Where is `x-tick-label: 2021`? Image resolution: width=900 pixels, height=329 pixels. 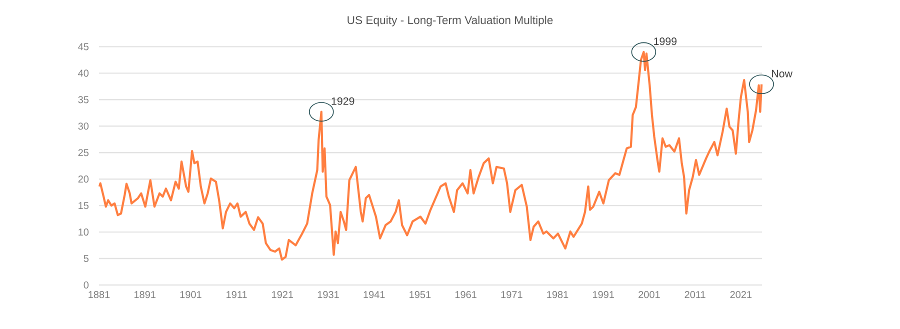
x-tick-label: 2021 is located at coordinates (741, 294).